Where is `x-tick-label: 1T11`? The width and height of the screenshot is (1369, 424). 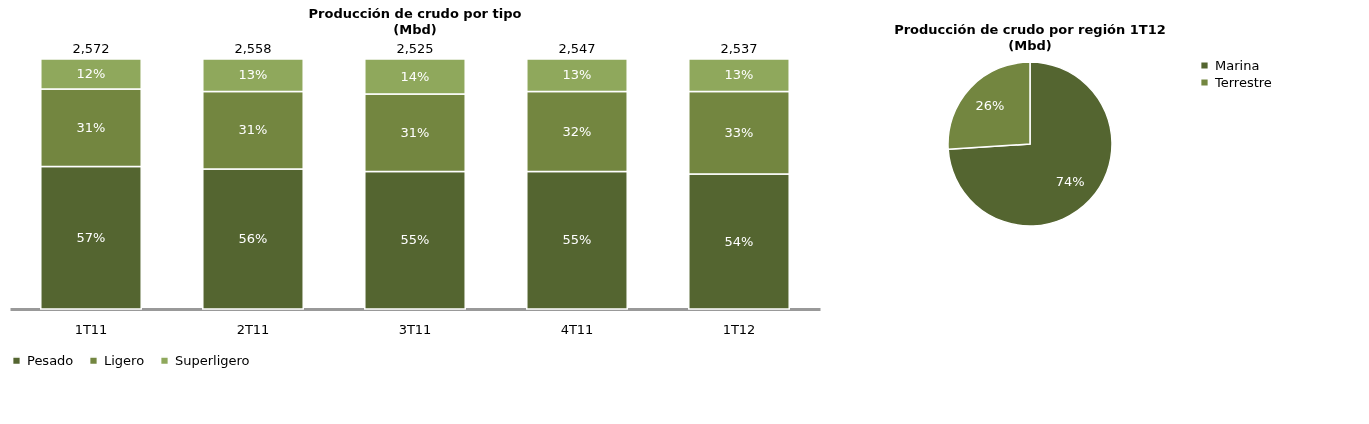
x-tick-label: 1T11 is located at coordinates (91, 329).